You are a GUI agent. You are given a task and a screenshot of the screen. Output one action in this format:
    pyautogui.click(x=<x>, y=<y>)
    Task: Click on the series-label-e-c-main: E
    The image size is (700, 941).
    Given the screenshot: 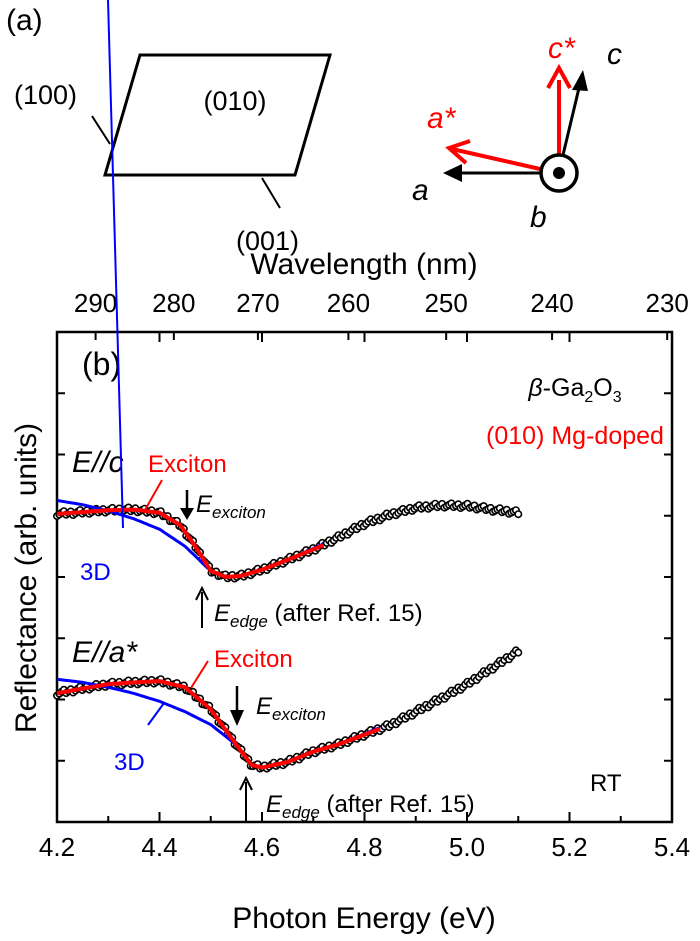 What is the action you would take?
    pyautogui.click(x=82, y=462)
    